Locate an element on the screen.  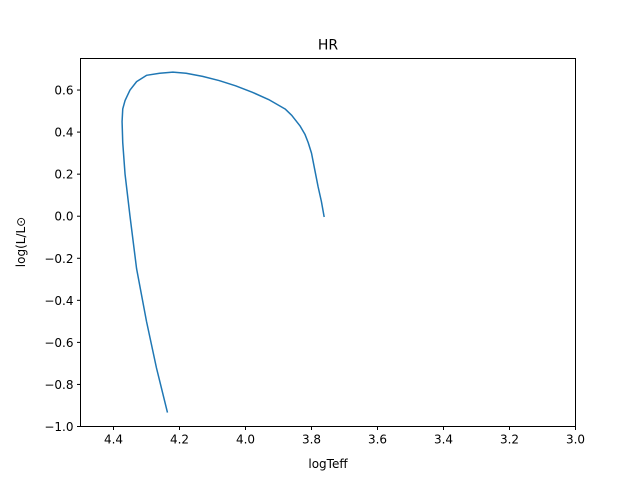
x-tick-label: 3.0 is located at coordinates (575, 440).